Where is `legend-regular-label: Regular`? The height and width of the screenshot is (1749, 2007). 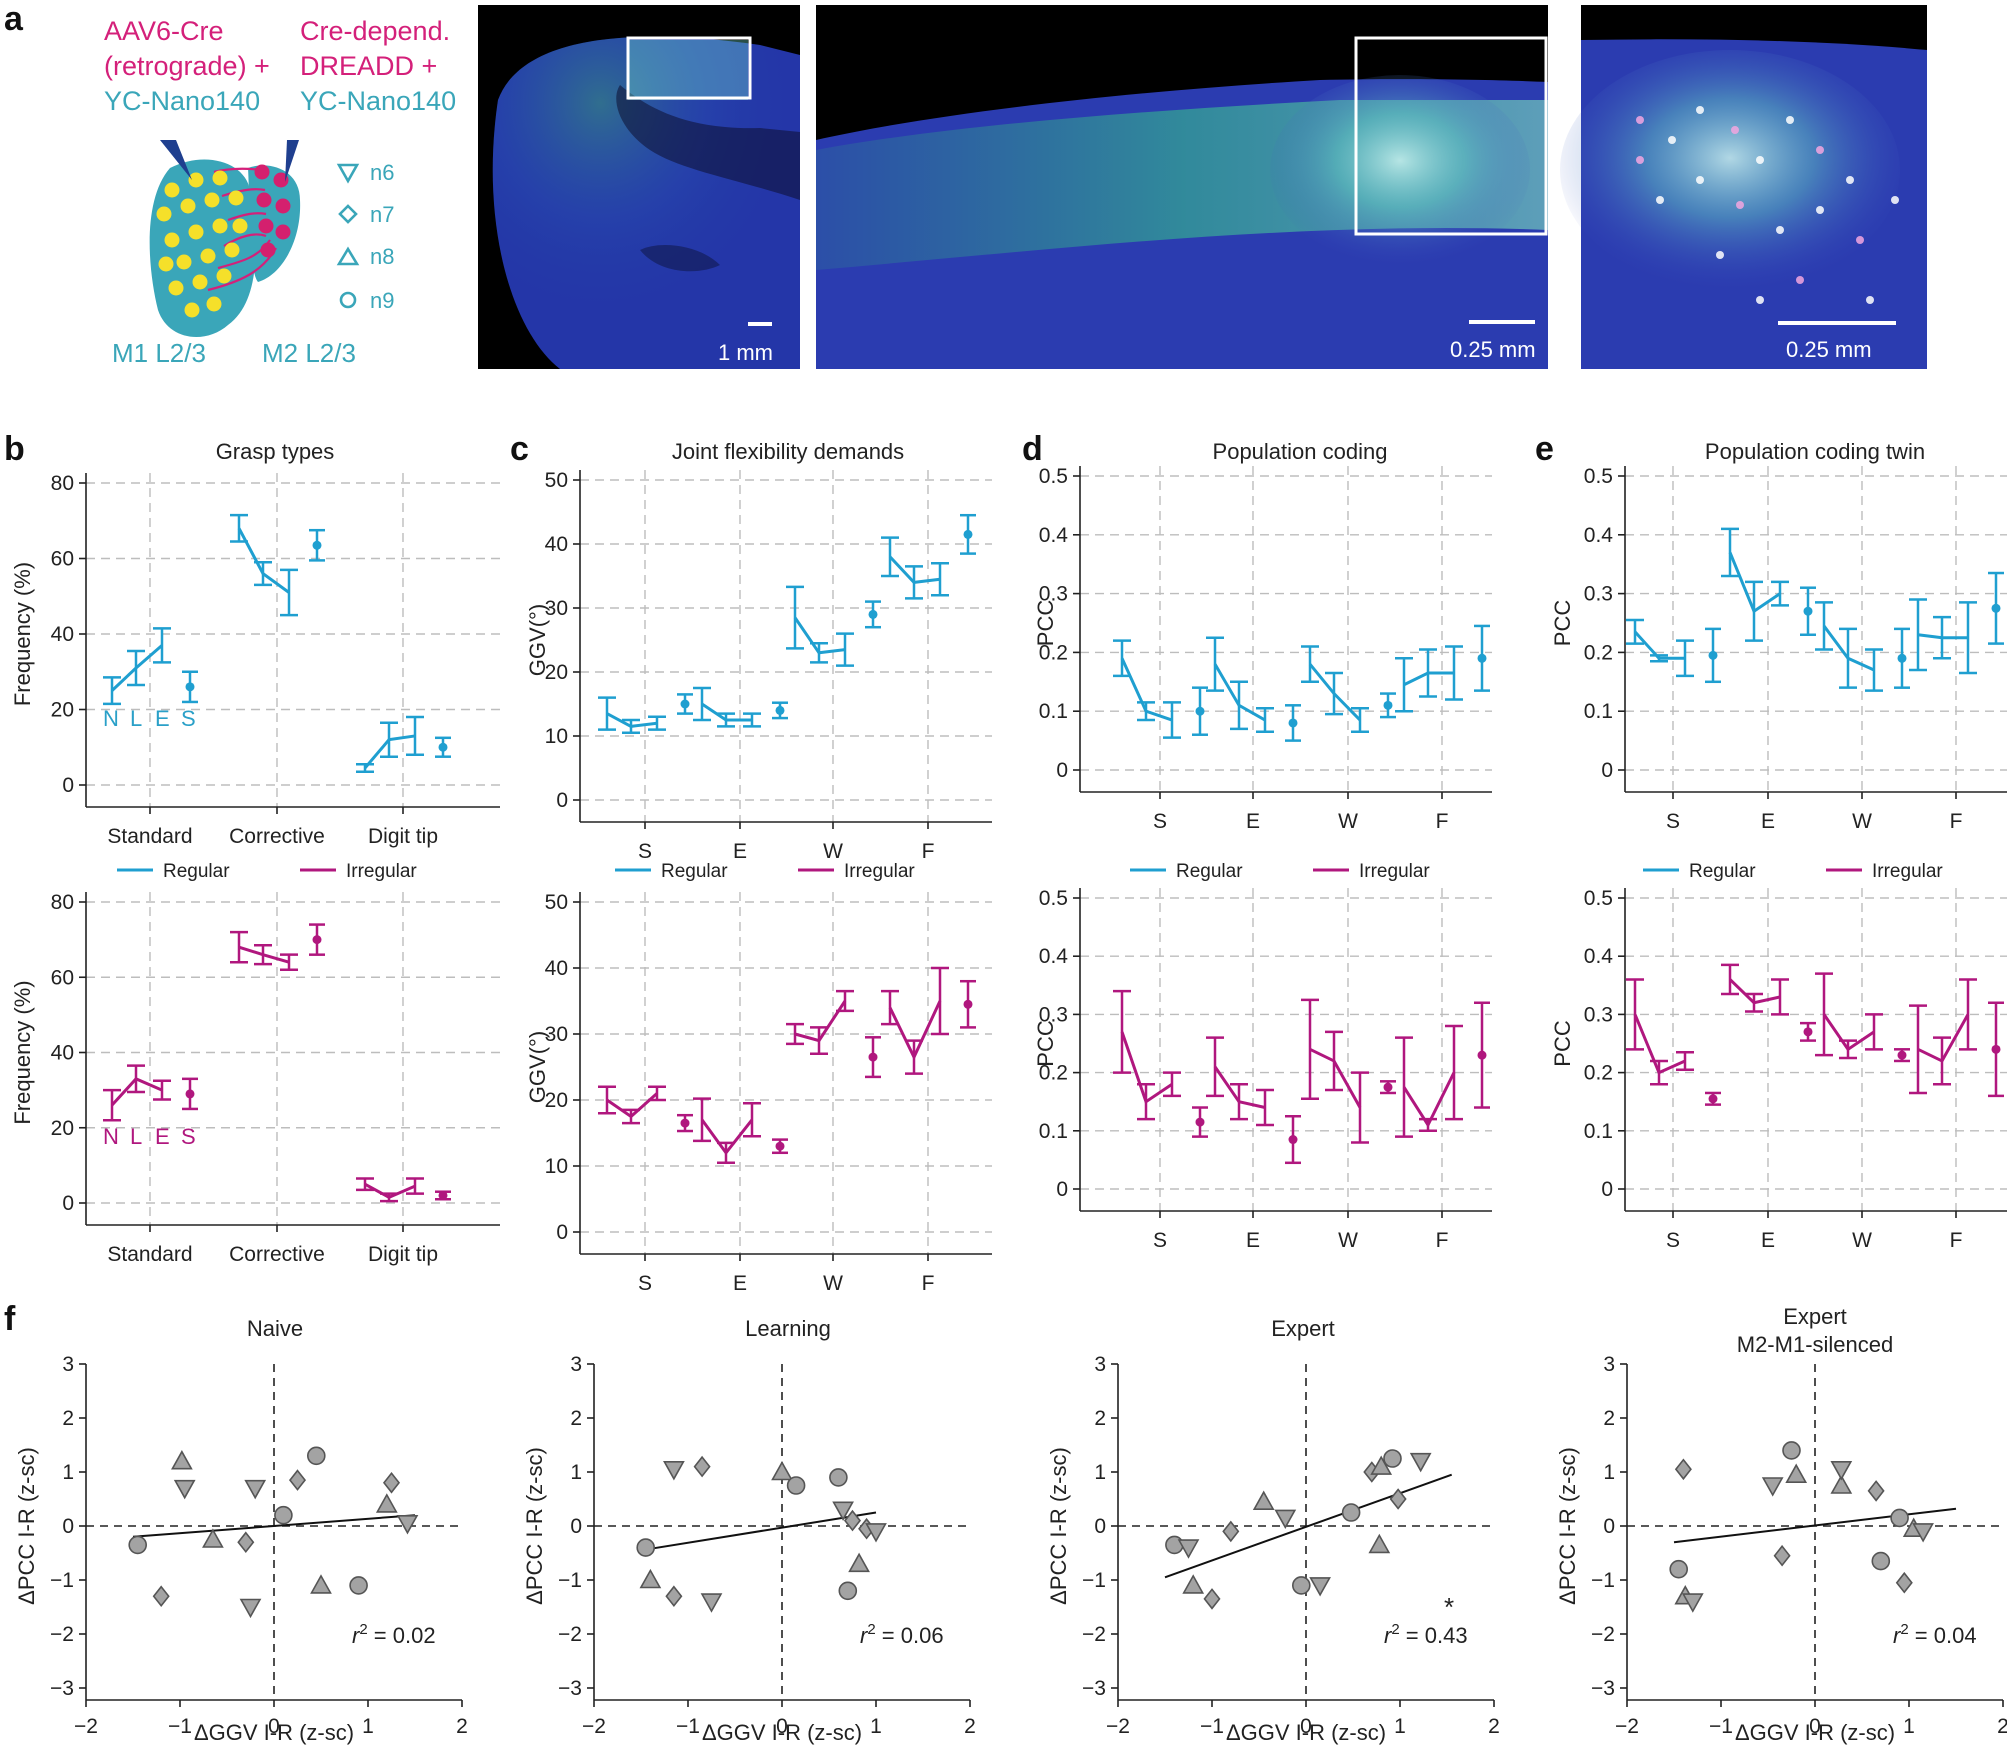
legend-regular-label: Regular is located at coordinates (1722, 871).